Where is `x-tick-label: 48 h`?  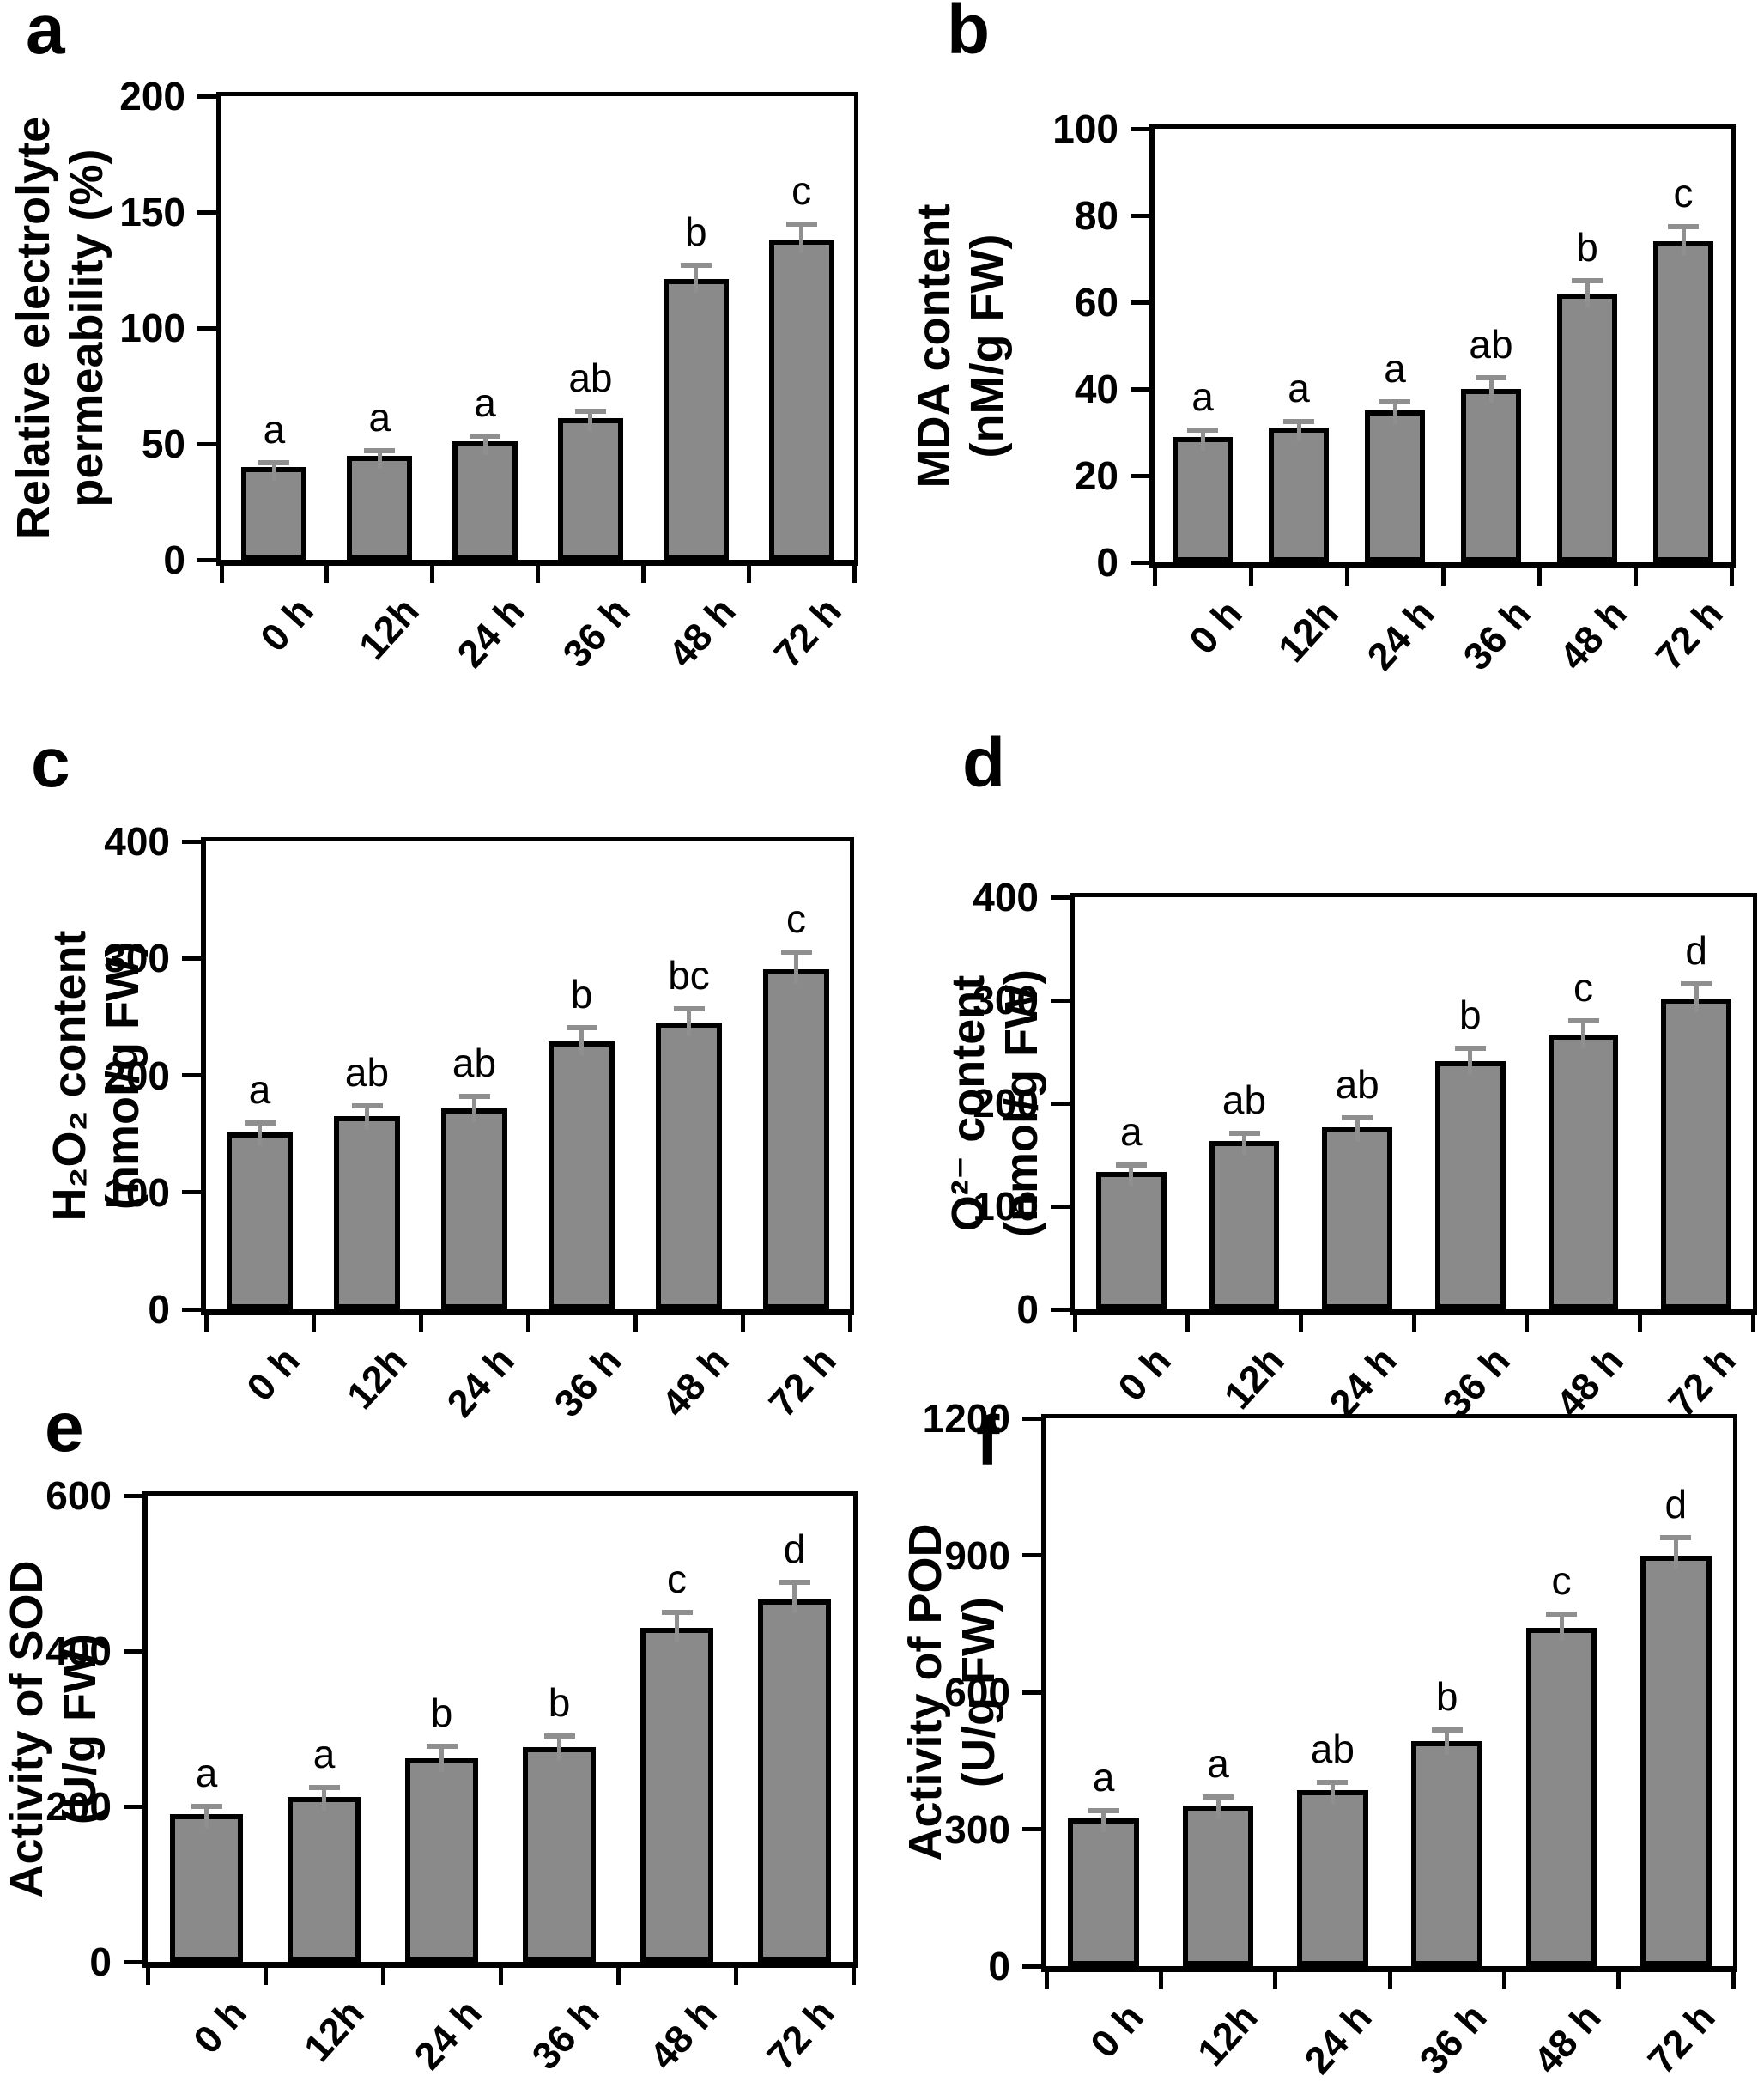
x-tick-label: 48 h is located at coordinates (701, 632).